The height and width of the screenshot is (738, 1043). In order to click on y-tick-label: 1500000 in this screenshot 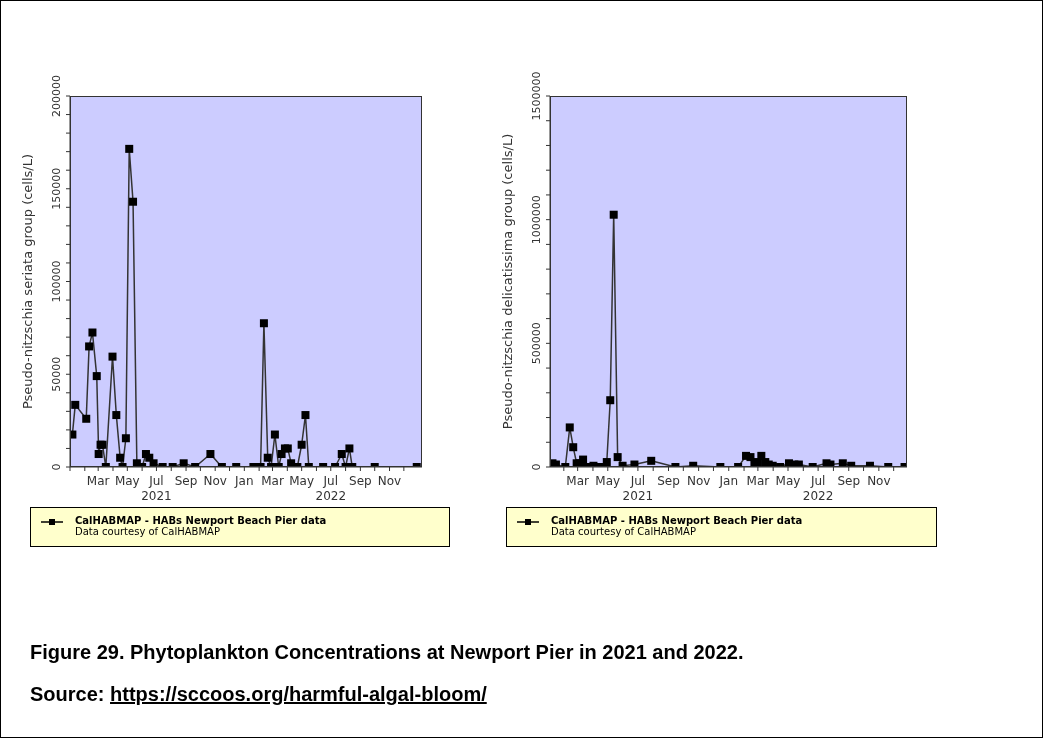, I will do `click(536, 96)`.